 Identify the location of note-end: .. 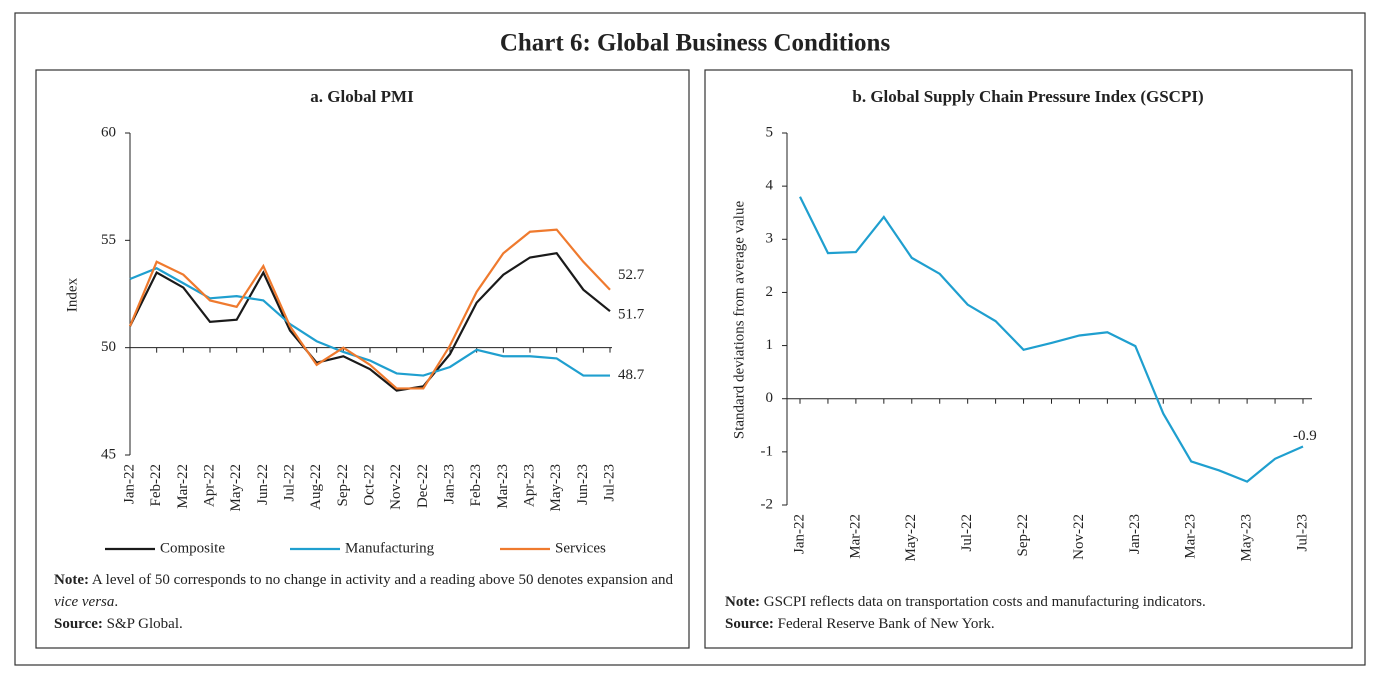
(116, 602).